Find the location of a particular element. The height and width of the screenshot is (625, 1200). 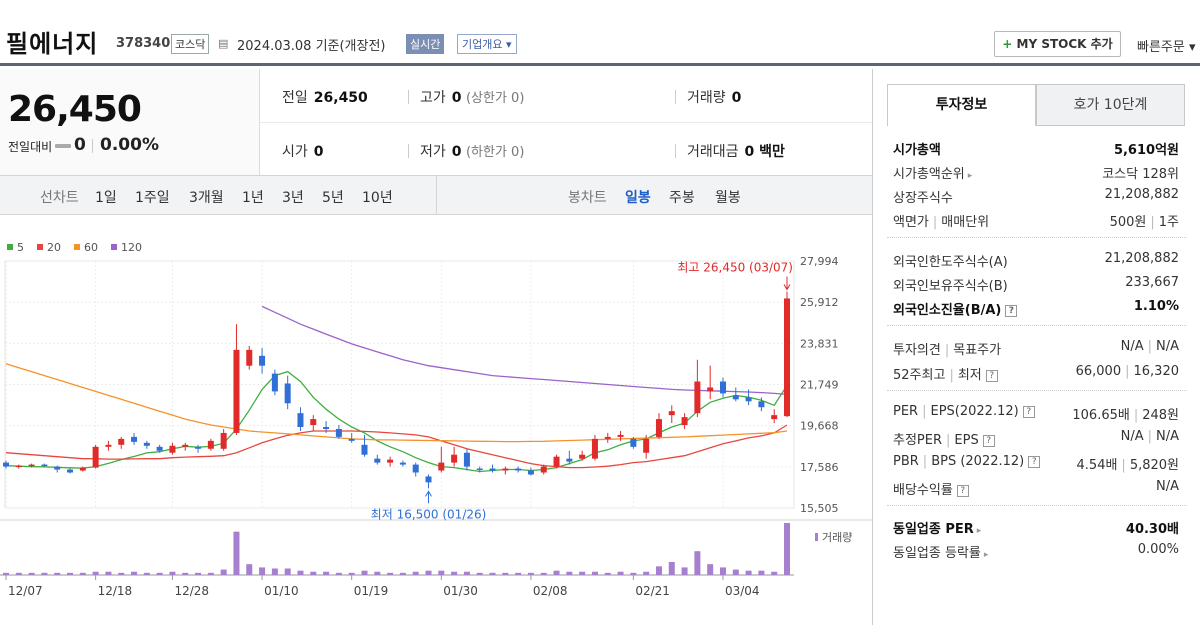

company-overview-dropdown: 기업개요 ▾ is located at coordinates (487, 44).